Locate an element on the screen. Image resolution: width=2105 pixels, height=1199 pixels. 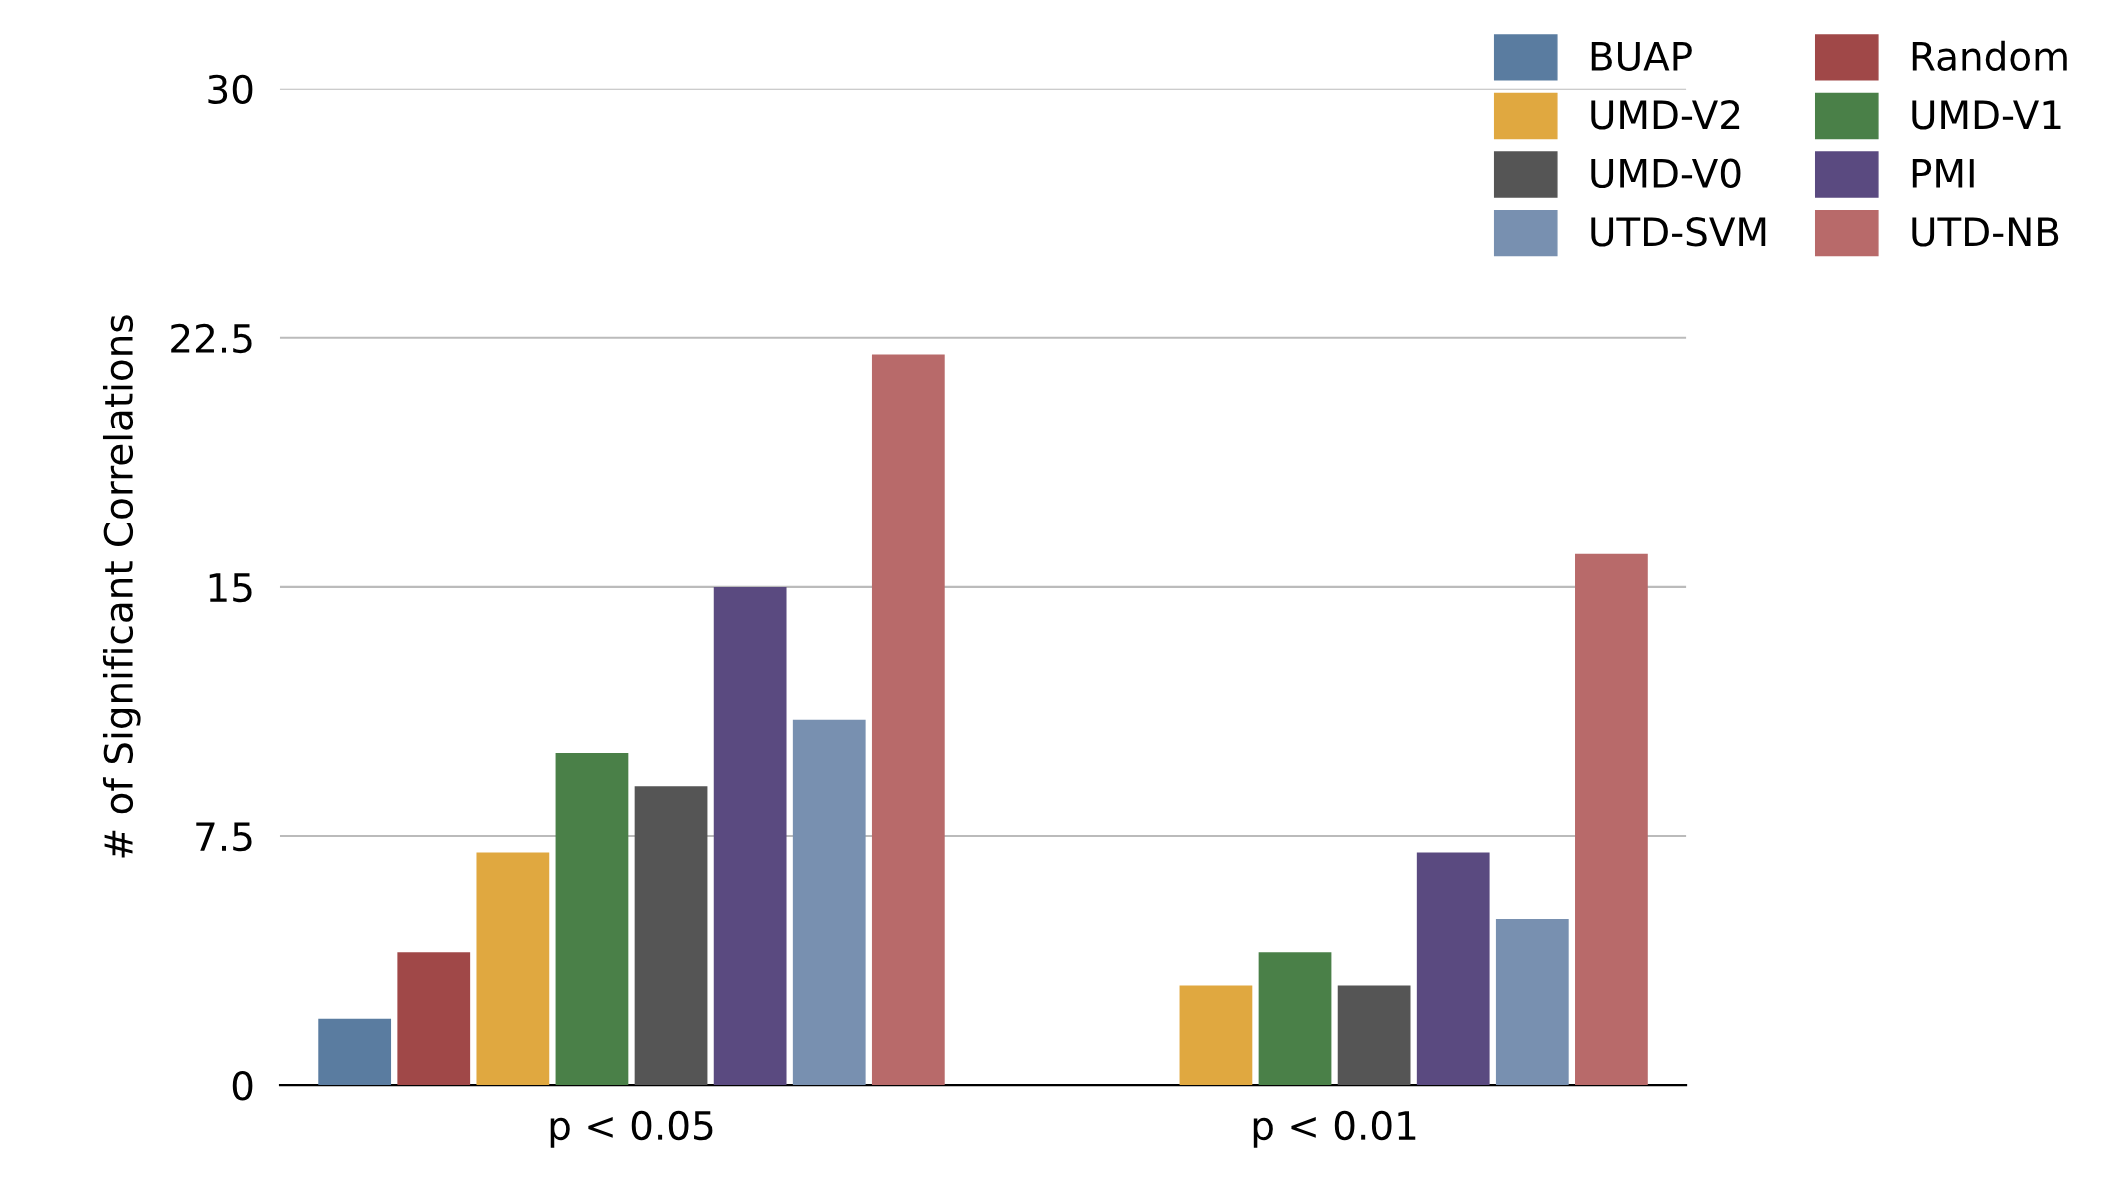
legend-label: UTD-SVM is located at coordinates (1678, 232).